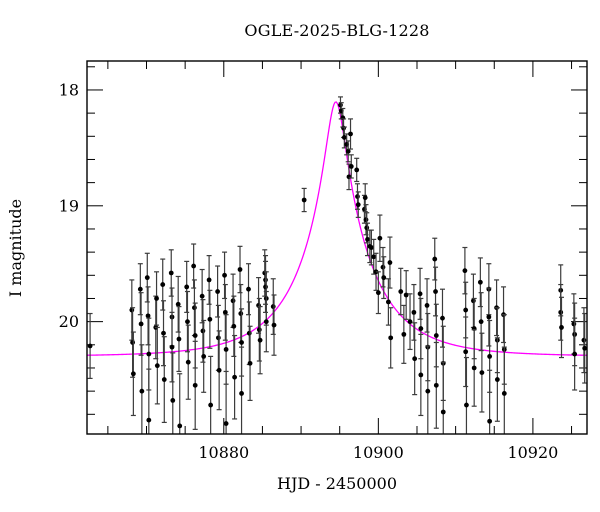 The width and height of the screenshot is (600, 512). Describe the element at coordinates (69, 321) in the screenshot. I see `y-tick-label: 20` at that location.